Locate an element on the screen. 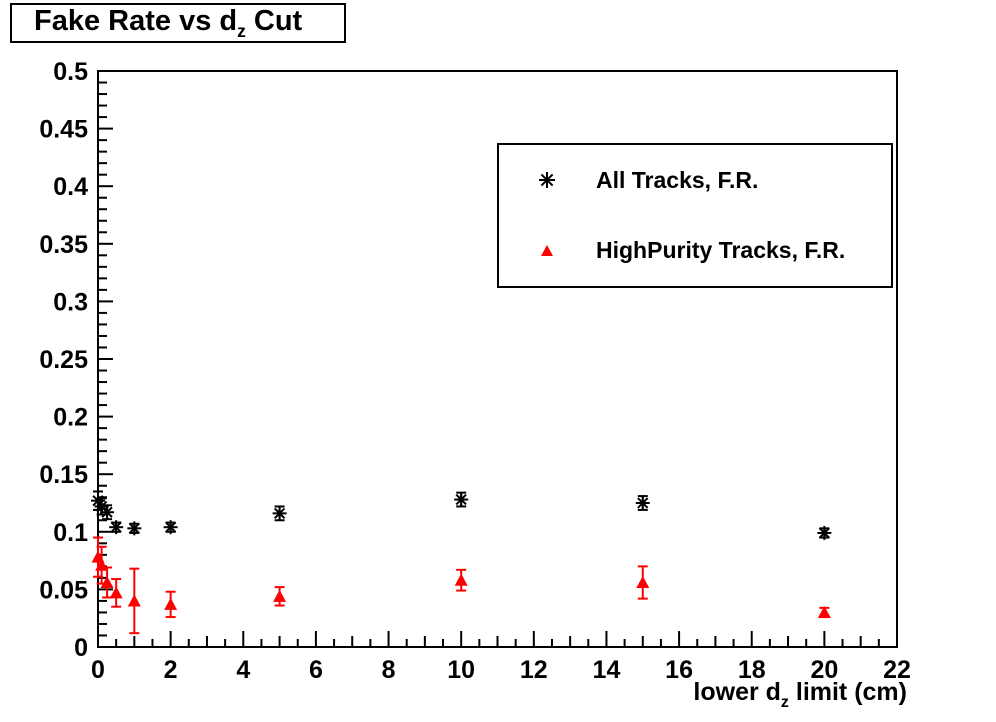 The image size is (996, 722). legend-box: All Tracks, F.R. HighPurity Tracks, F.R. is located at coordinates (695, 215).